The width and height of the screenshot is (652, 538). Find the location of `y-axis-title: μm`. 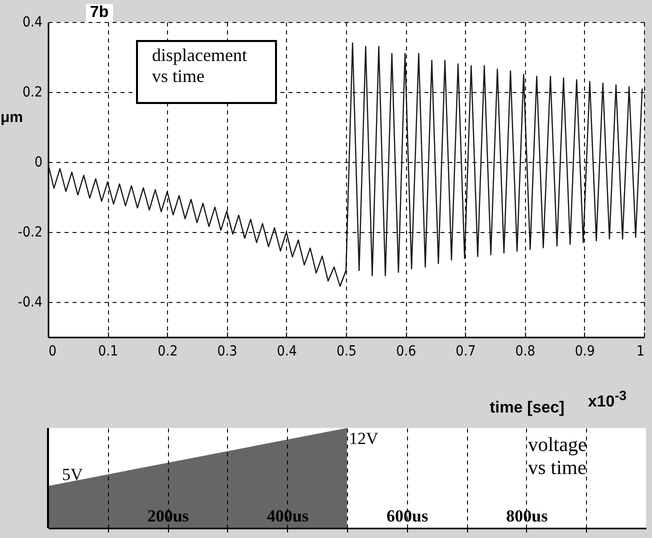

y-axis-title: μm is located at coordinates (12, 117).